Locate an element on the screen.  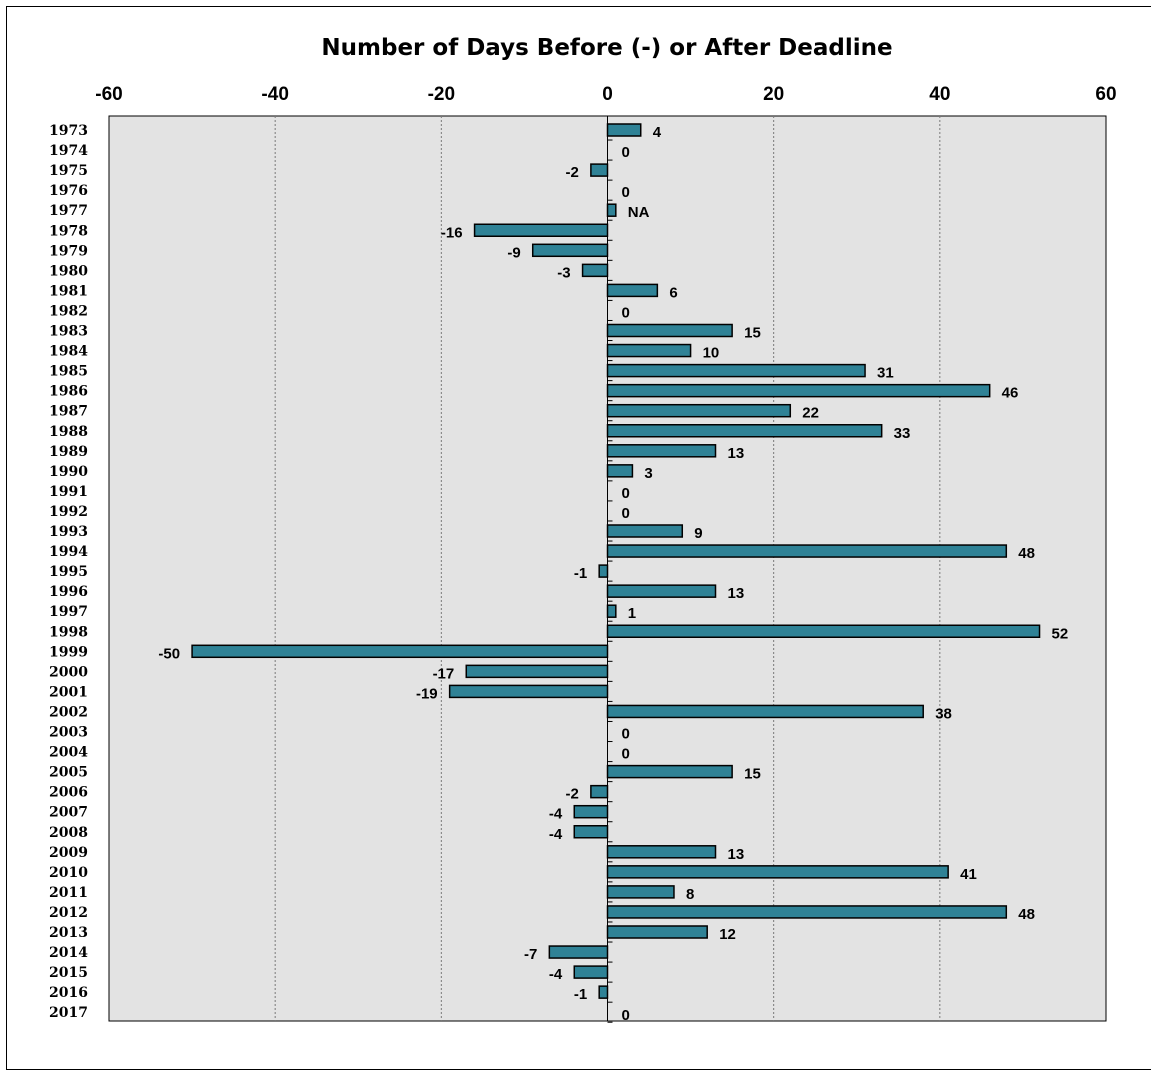
data-label: 33 is located at coordinates (902, 433).